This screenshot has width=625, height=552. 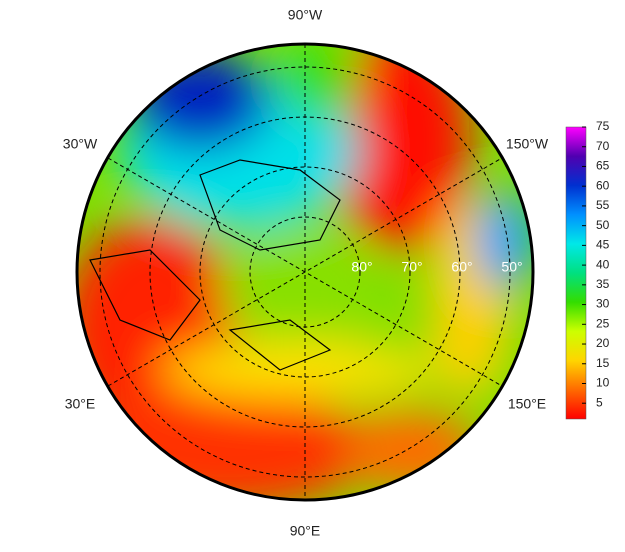 I want to click on longitude-label: 90°W, so click(x=305, y=15).